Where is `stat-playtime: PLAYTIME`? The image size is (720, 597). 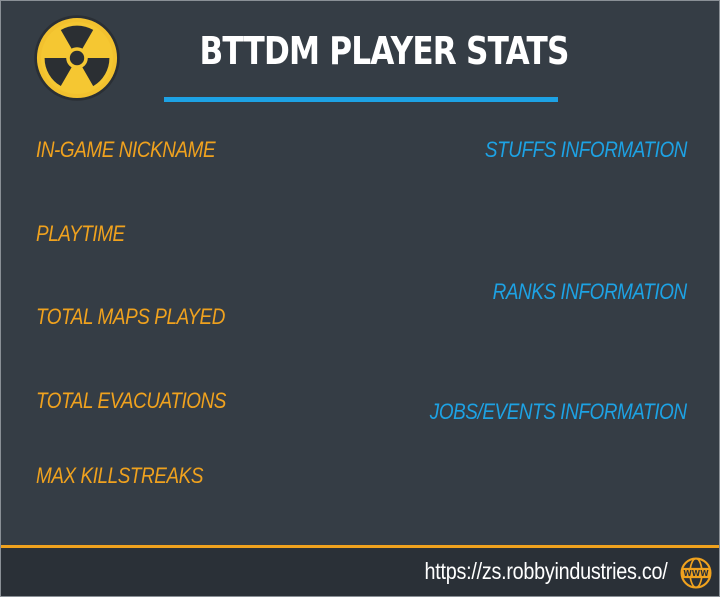
stat-playtime: PLAYTIME is located at coordinates (80, 233).